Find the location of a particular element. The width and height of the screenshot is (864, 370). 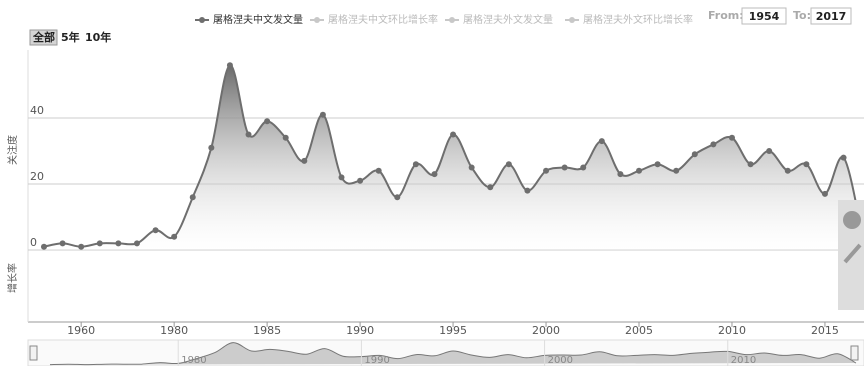

to-value: 2017 is located at coordinates (831, 16).